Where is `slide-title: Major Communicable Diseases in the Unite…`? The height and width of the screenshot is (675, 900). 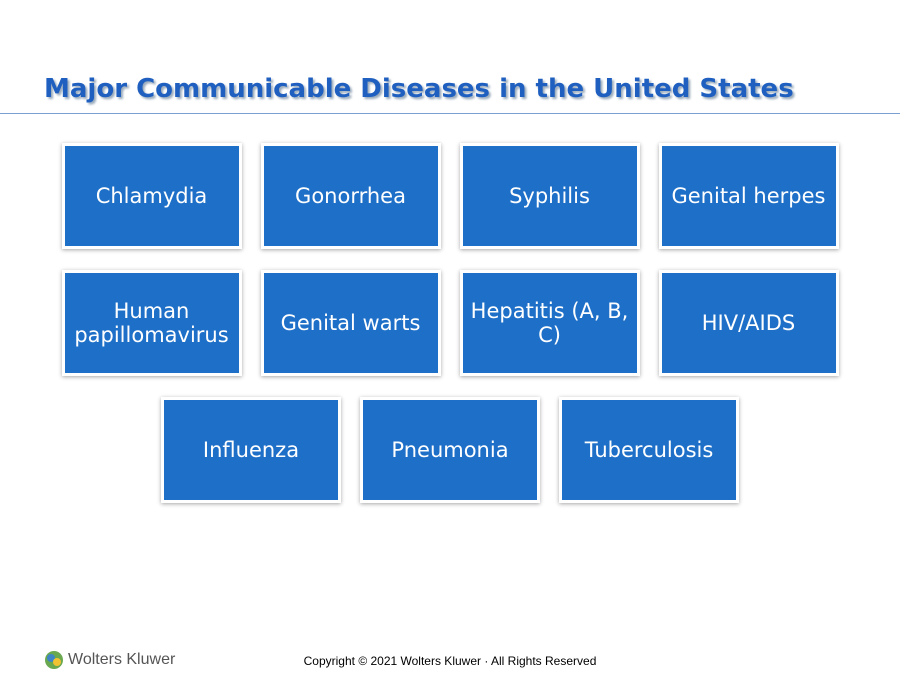
slide-title: Major Communicable Diseases in the Unite… is located at coordinates (419, 89).